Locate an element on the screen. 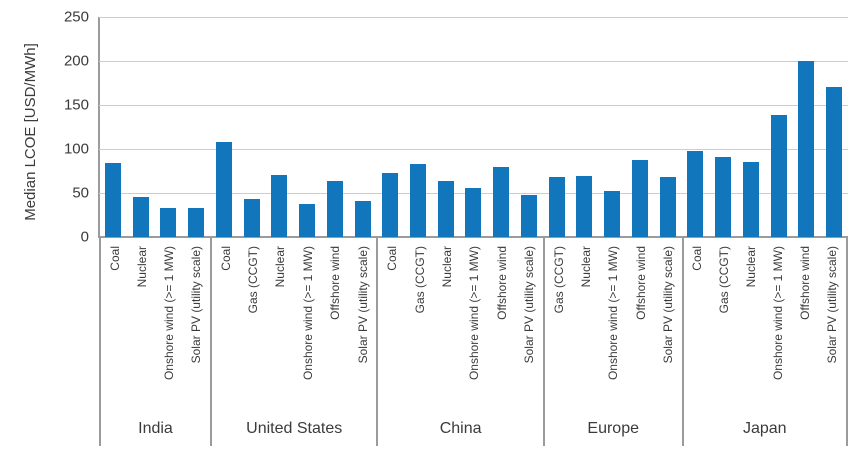 This screenshot has height=456, width=858. country-row: United States is located at coordinates (294, 429).